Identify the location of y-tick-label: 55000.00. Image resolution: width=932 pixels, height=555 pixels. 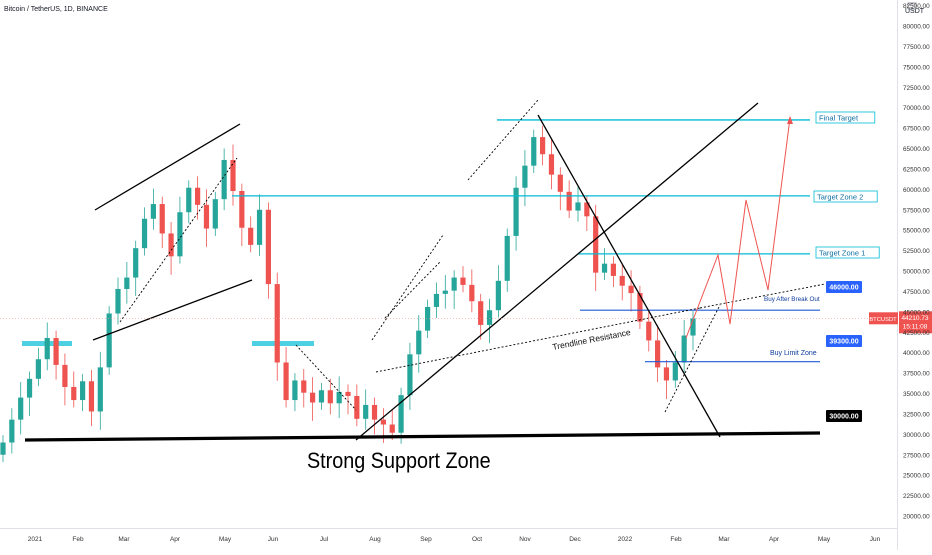
(916, 231).